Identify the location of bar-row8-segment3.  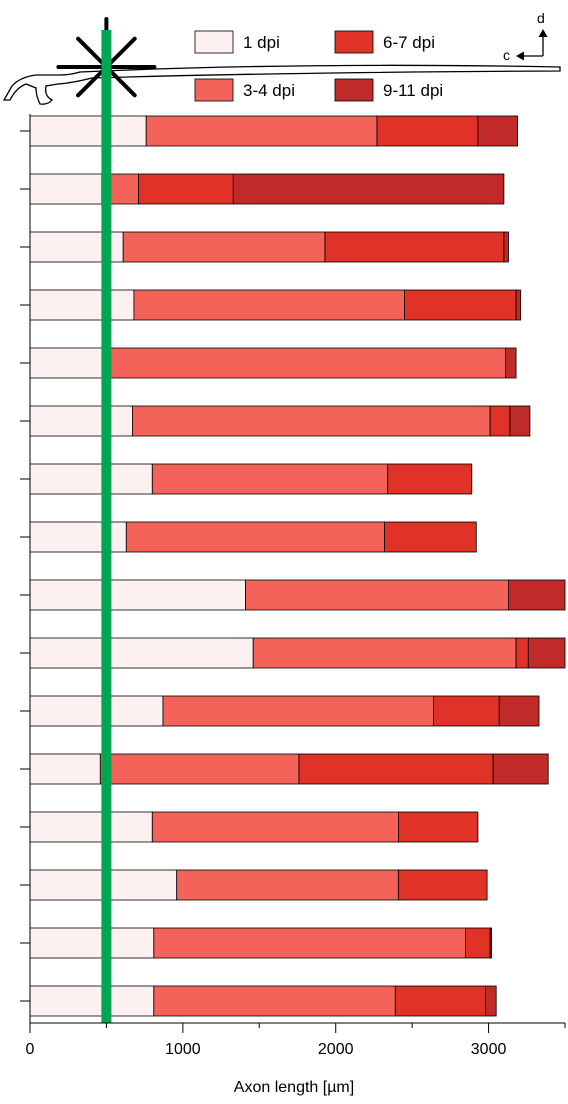
(430, 537).